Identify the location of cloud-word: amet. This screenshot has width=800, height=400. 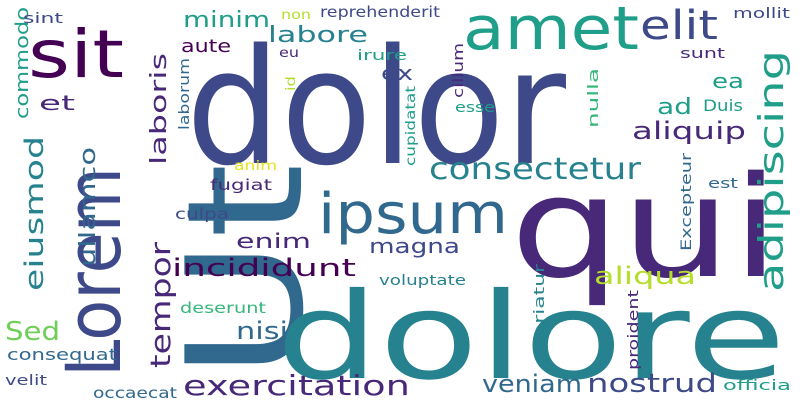
(551, 32).